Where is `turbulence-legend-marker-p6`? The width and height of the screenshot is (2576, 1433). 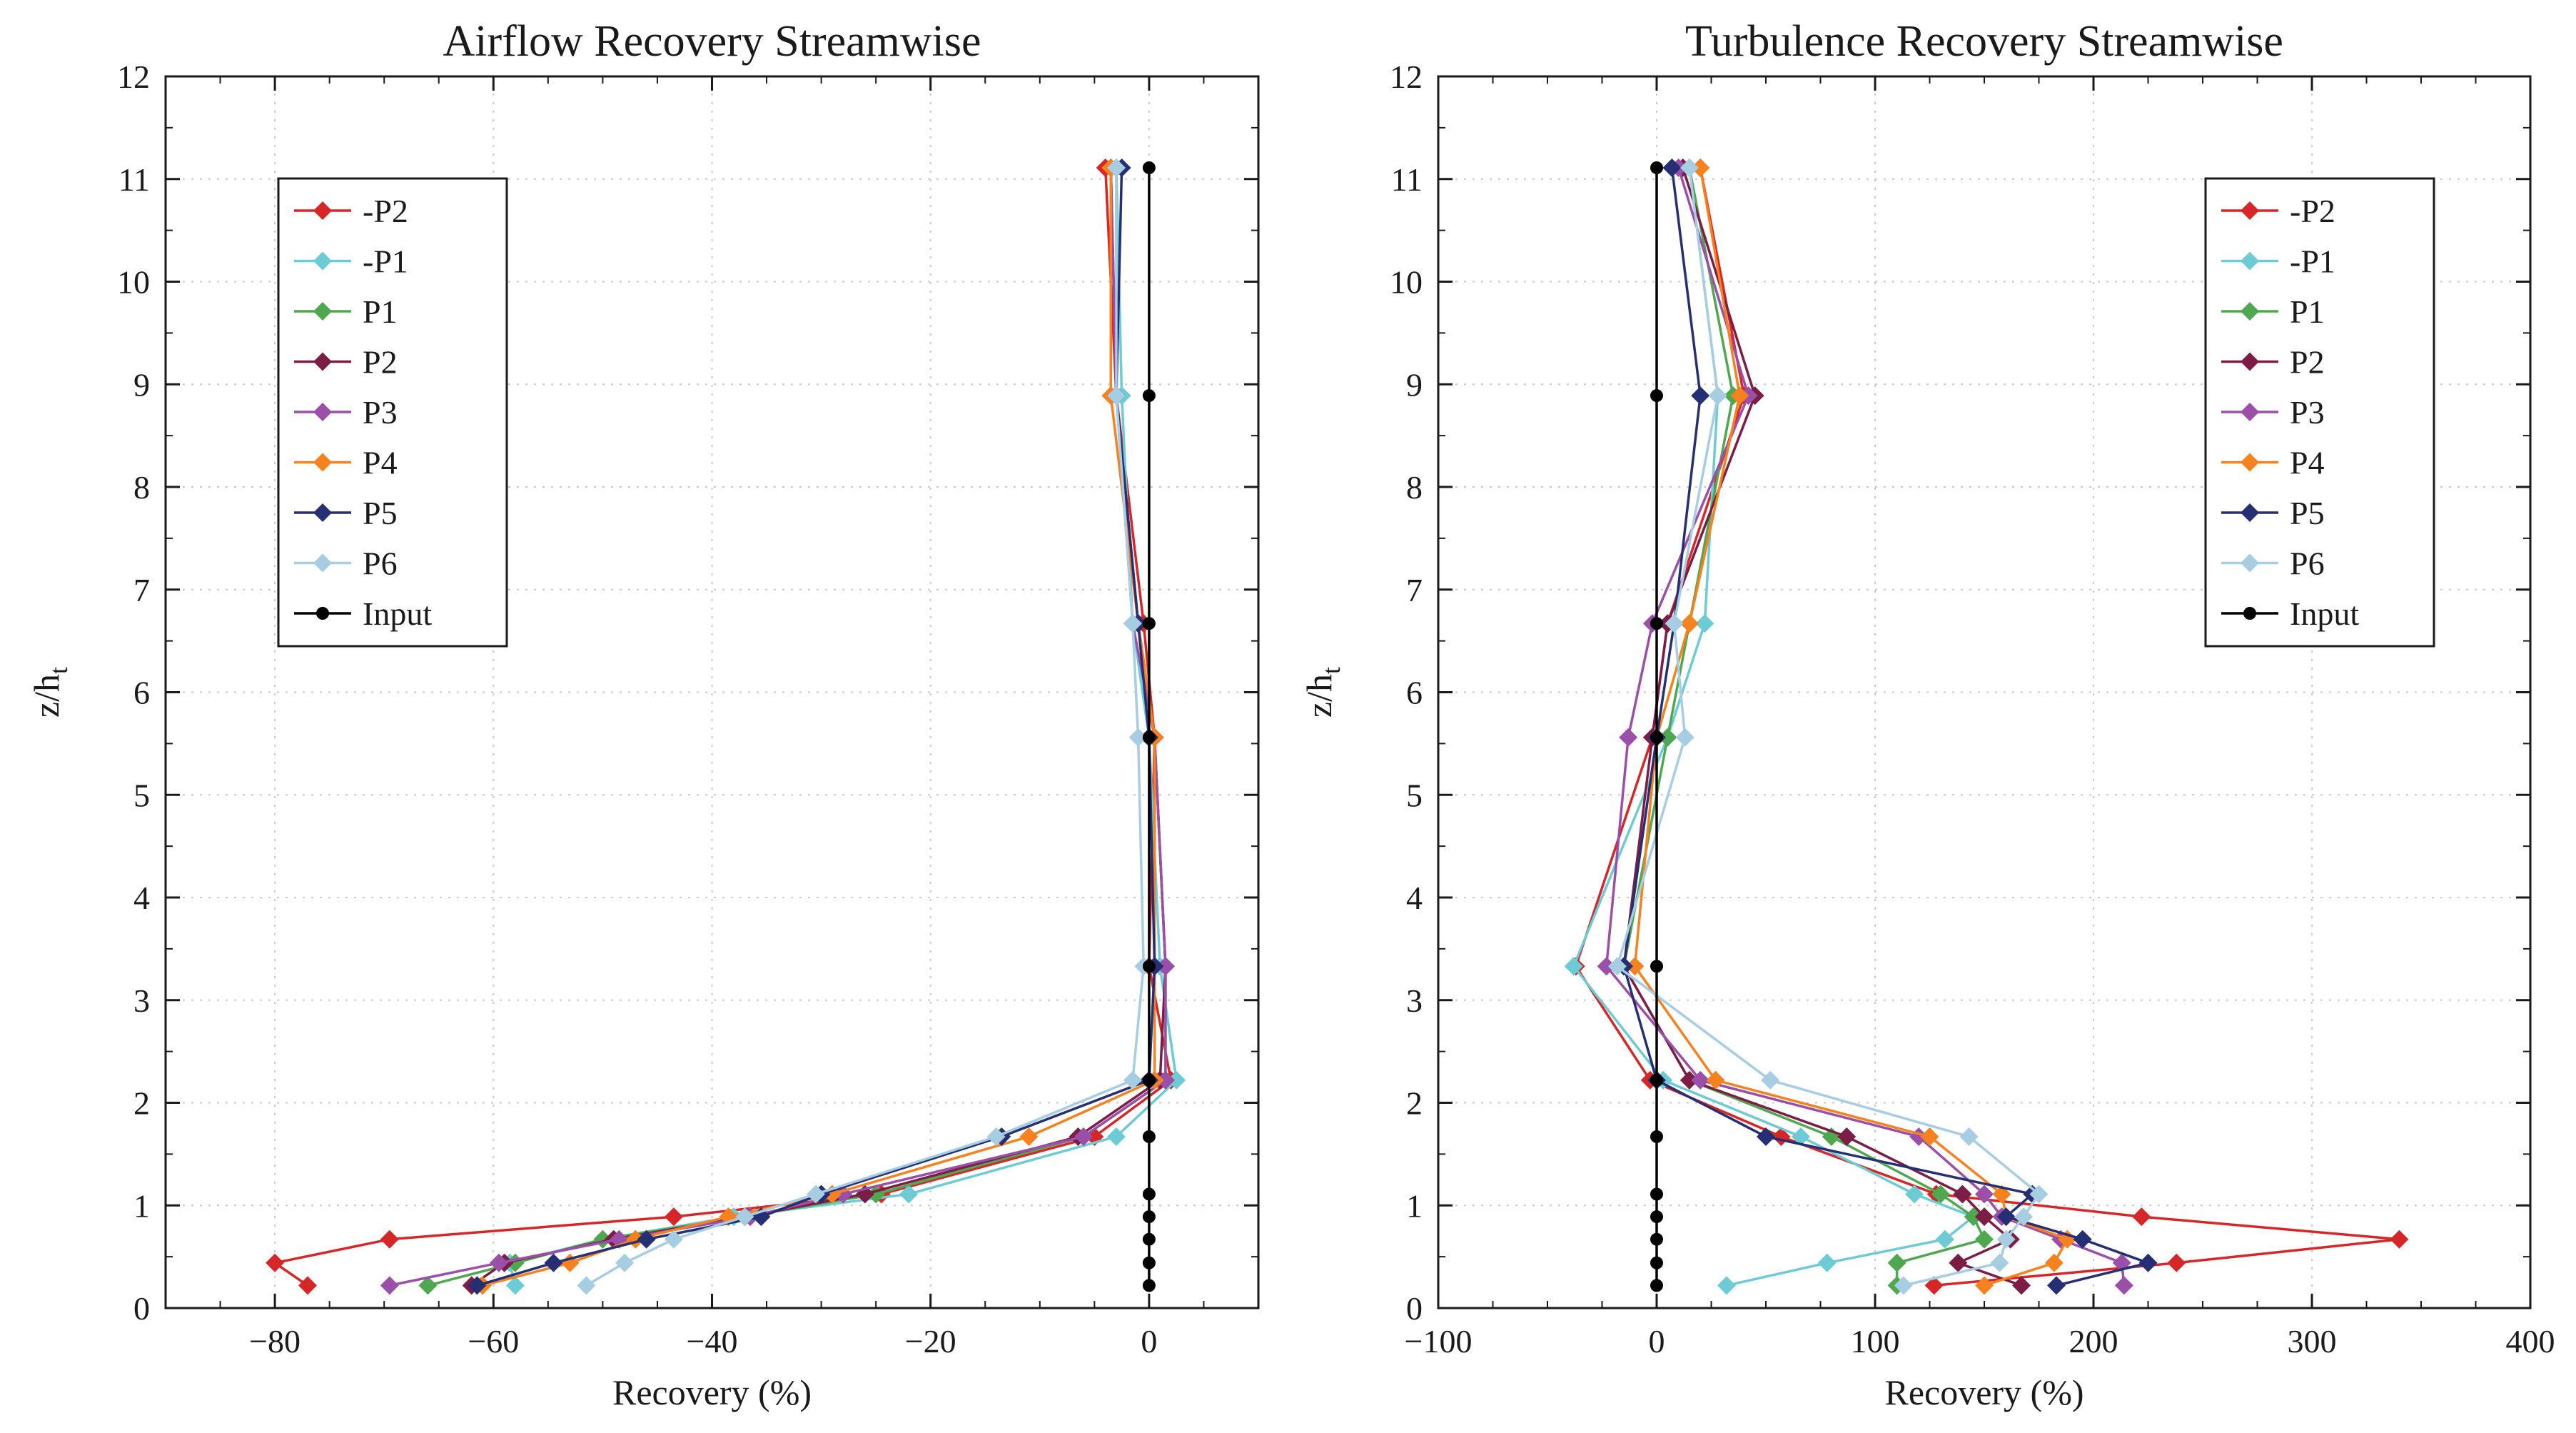 turbulence-legend-marker-p6 is located at coordinates (2250, 563).